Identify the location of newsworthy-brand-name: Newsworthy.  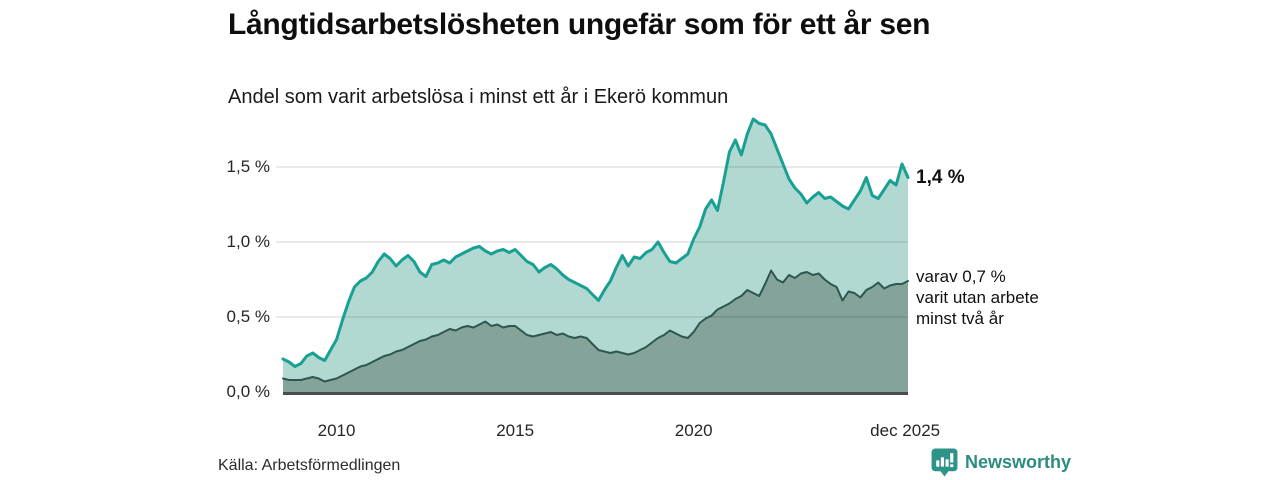
(1018, 462).